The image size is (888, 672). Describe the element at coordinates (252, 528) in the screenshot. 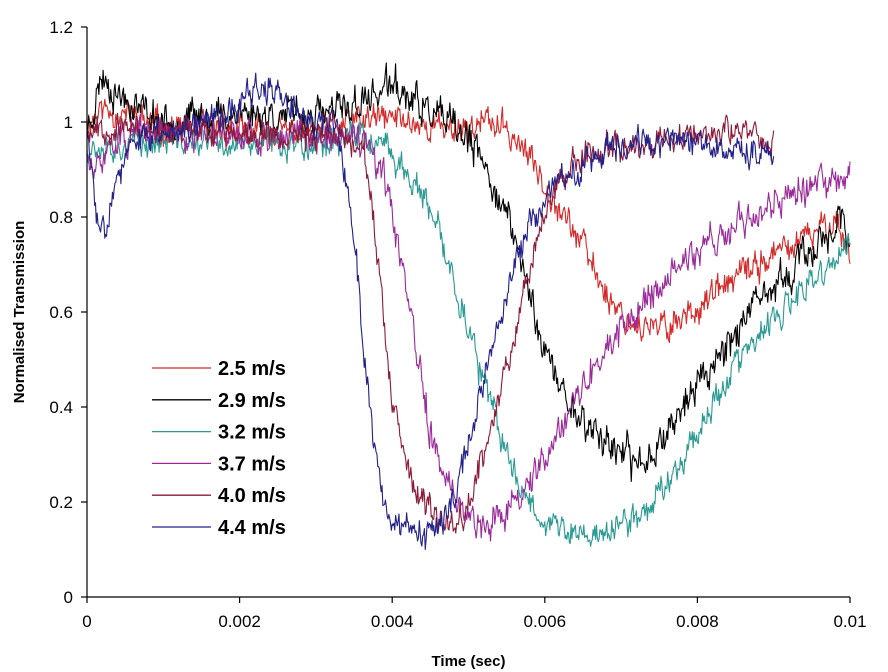

I see `legend-label: 4.4 m/s` at that location.